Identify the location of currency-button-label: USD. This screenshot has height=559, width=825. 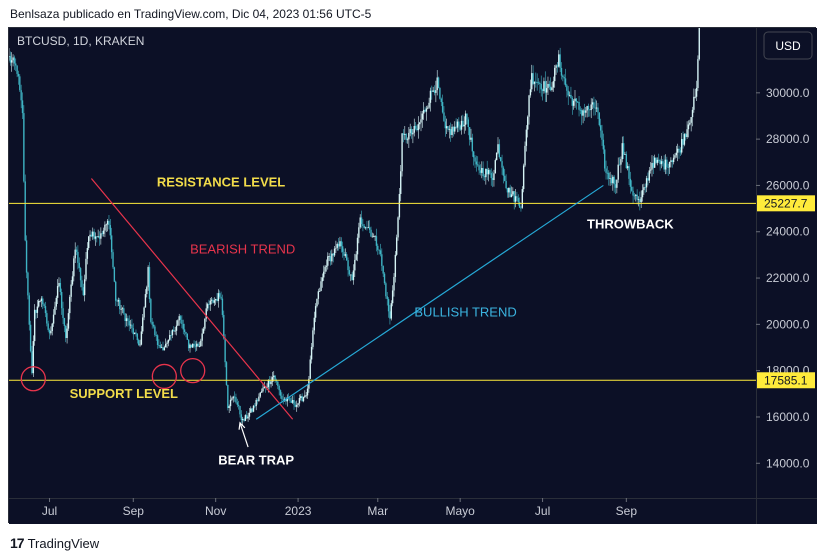
(788, 46).